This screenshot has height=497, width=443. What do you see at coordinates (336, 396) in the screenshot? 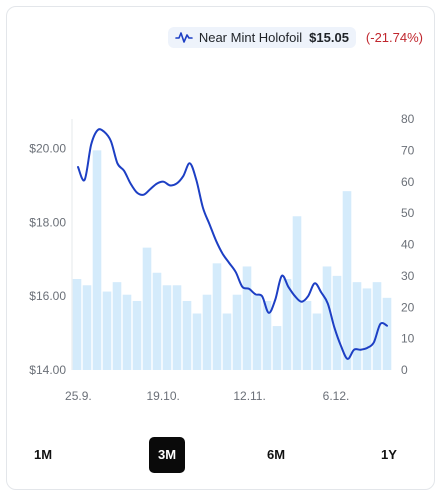
I see `x-tick-label: 6.12.` at bounding box center [336, 396].